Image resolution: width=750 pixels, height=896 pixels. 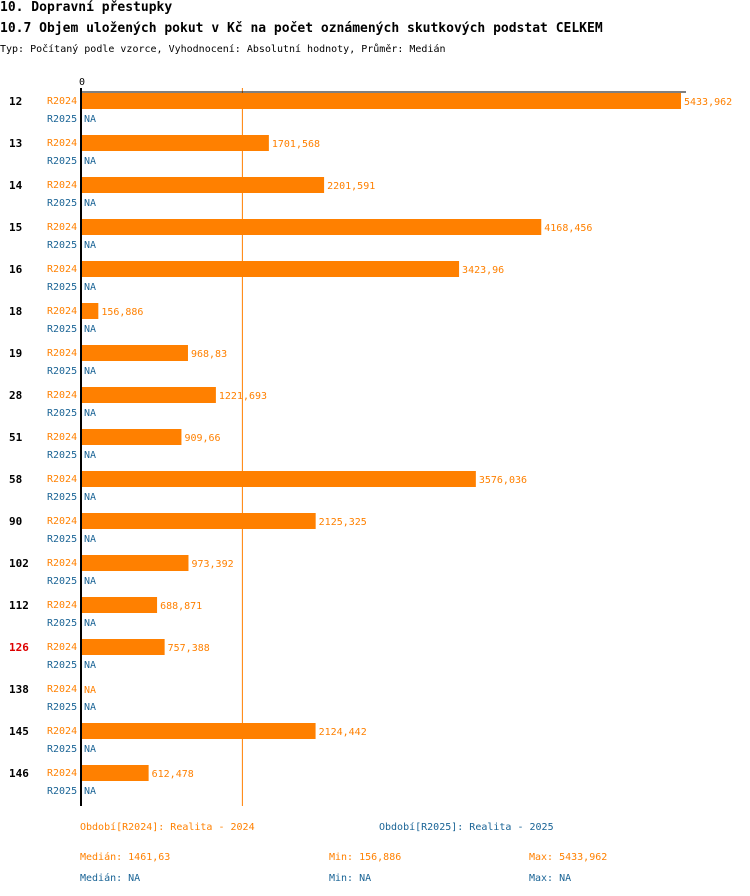 What do you see at coordinates (550, 878) in the screenshot?
I see `stat-max-2025: Max: NA` at bounding box center [550, 878].